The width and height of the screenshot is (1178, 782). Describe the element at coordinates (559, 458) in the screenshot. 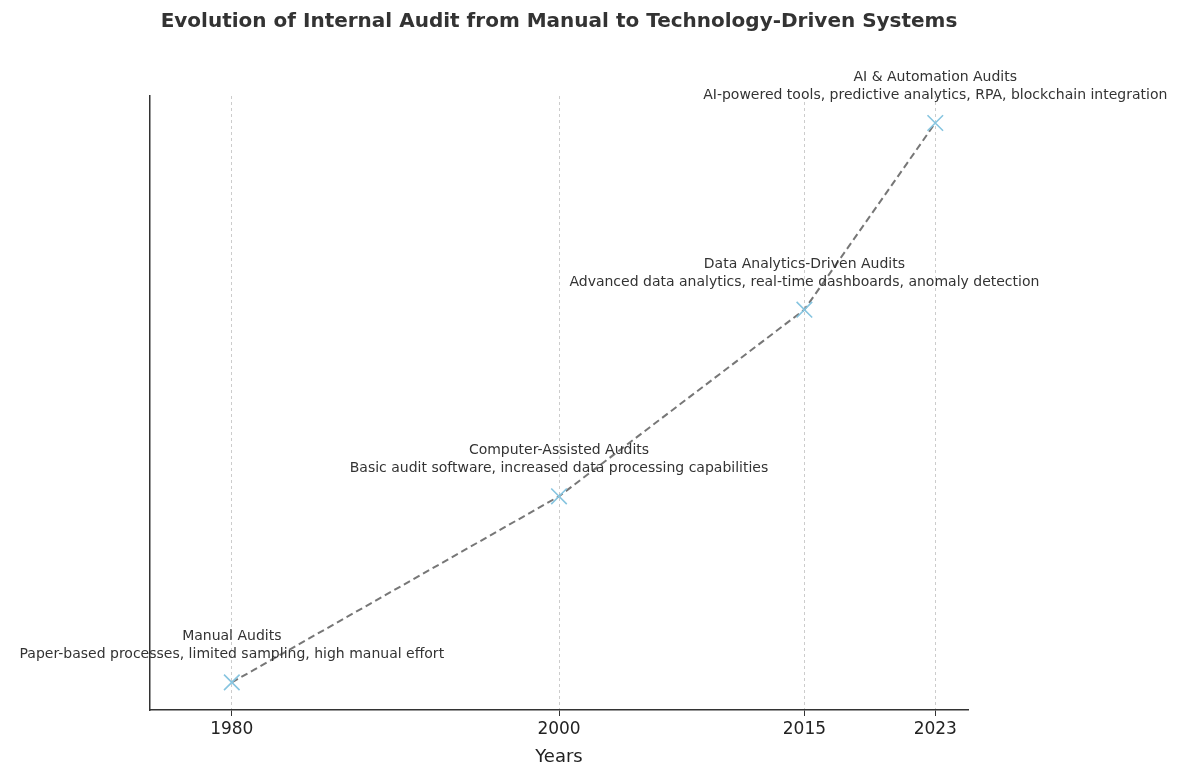

I see `annotation: Computer-Assisted Audits Basic audit software, increased data processing capabilities` at that location.